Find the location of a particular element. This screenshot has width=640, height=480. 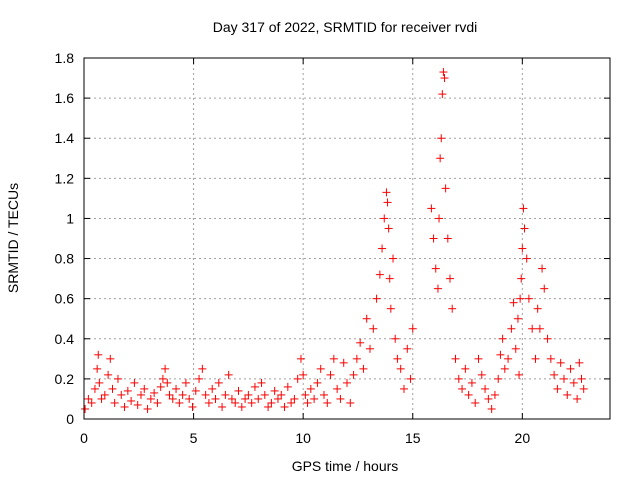

y-tick-label: 0.2 is located at coordinates (65, 379).